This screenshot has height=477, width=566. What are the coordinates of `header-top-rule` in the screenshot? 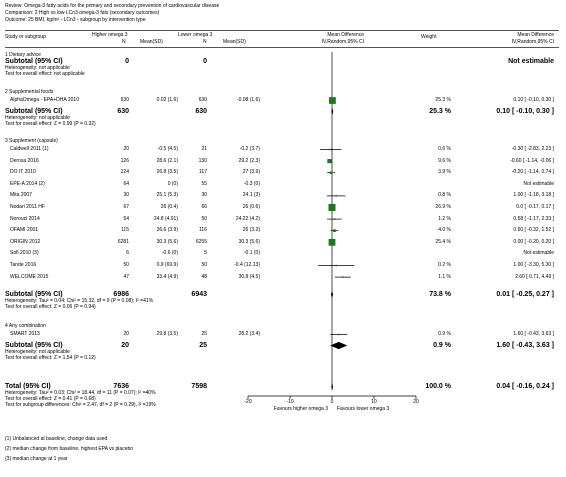 It's located at (282, 30).